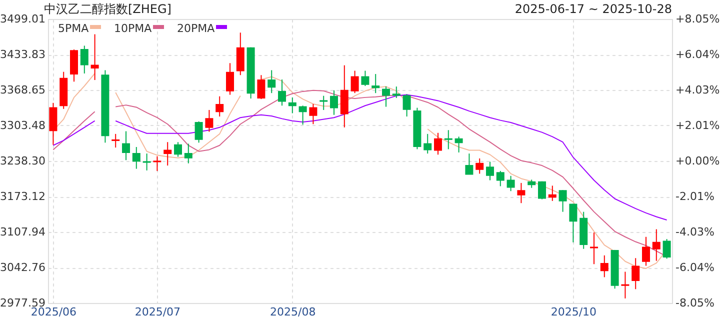 This screenshot has width=720, height=320. Describe the element at coordinates (23, 161) in the screenshot. I see `y-tick-label: 3238.30` at that location.